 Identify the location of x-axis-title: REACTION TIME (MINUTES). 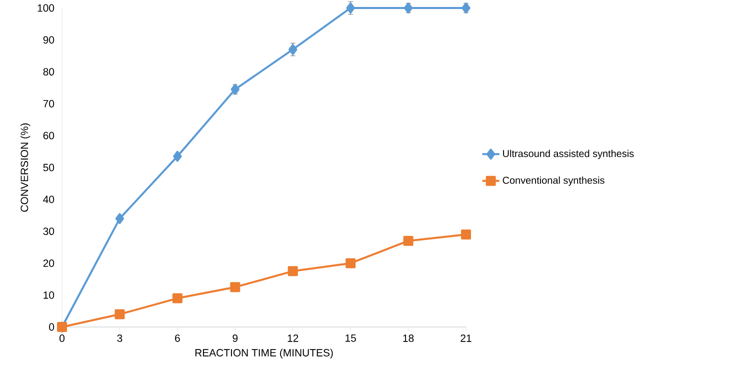
(264, 353).